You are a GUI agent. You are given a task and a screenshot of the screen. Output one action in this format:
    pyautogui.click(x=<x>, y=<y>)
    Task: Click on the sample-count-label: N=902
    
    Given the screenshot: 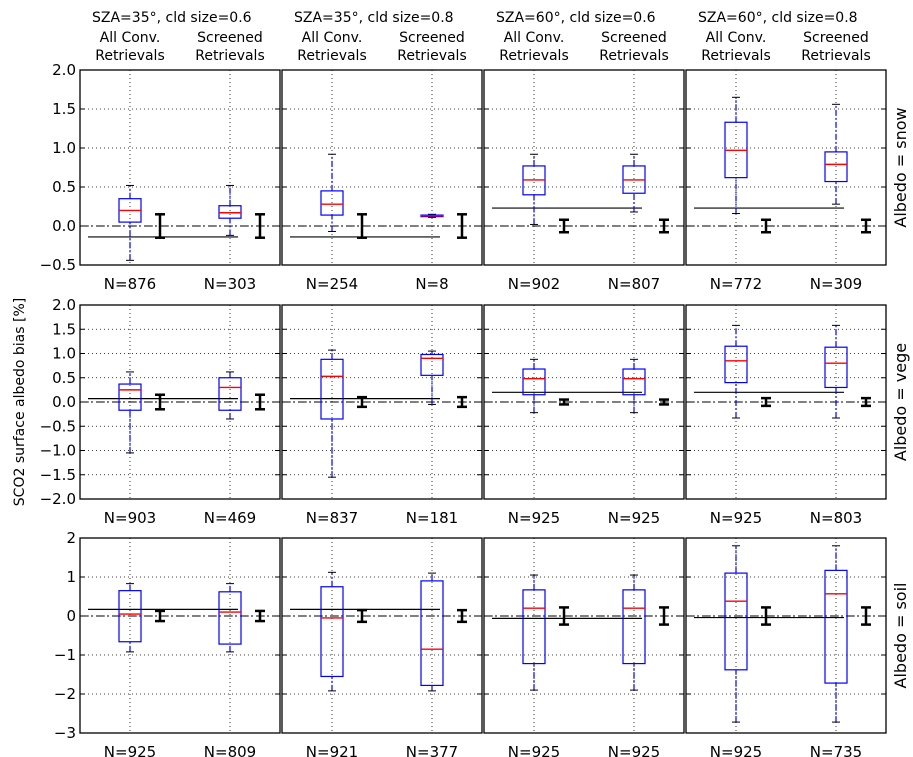 What is the action you would take?
    pyautogui.click(x=534, y=284)
    